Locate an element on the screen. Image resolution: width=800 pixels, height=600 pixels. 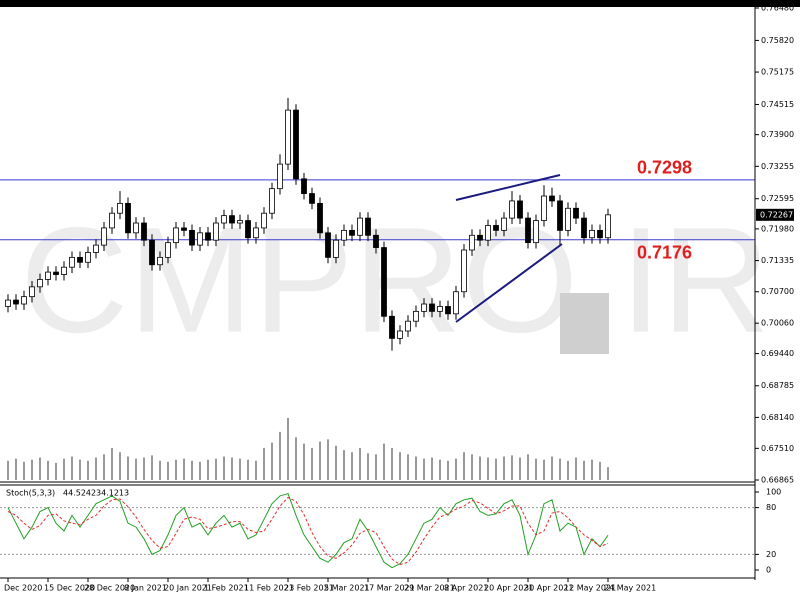
x-tick-label: 30 Apr 2021 is located at coordinates (548, 588).